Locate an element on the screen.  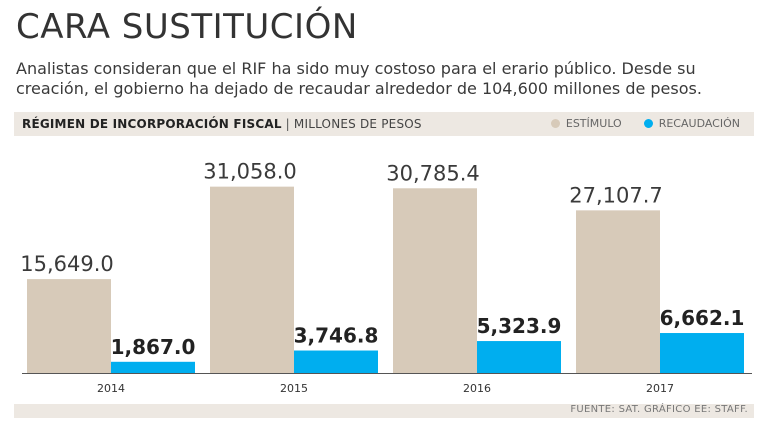
band-unit: MILLONES DE PESOS is located at coordinates (357, 124).